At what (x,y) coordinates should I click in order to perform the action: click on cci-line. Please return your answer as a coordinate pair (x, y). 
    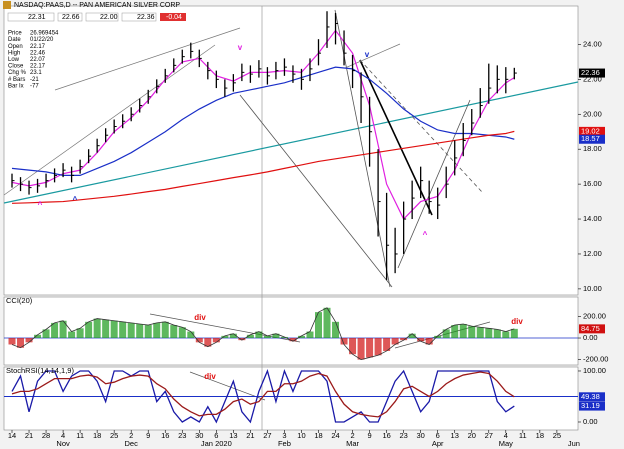
    Looking at the image, I should click on (263, 334).